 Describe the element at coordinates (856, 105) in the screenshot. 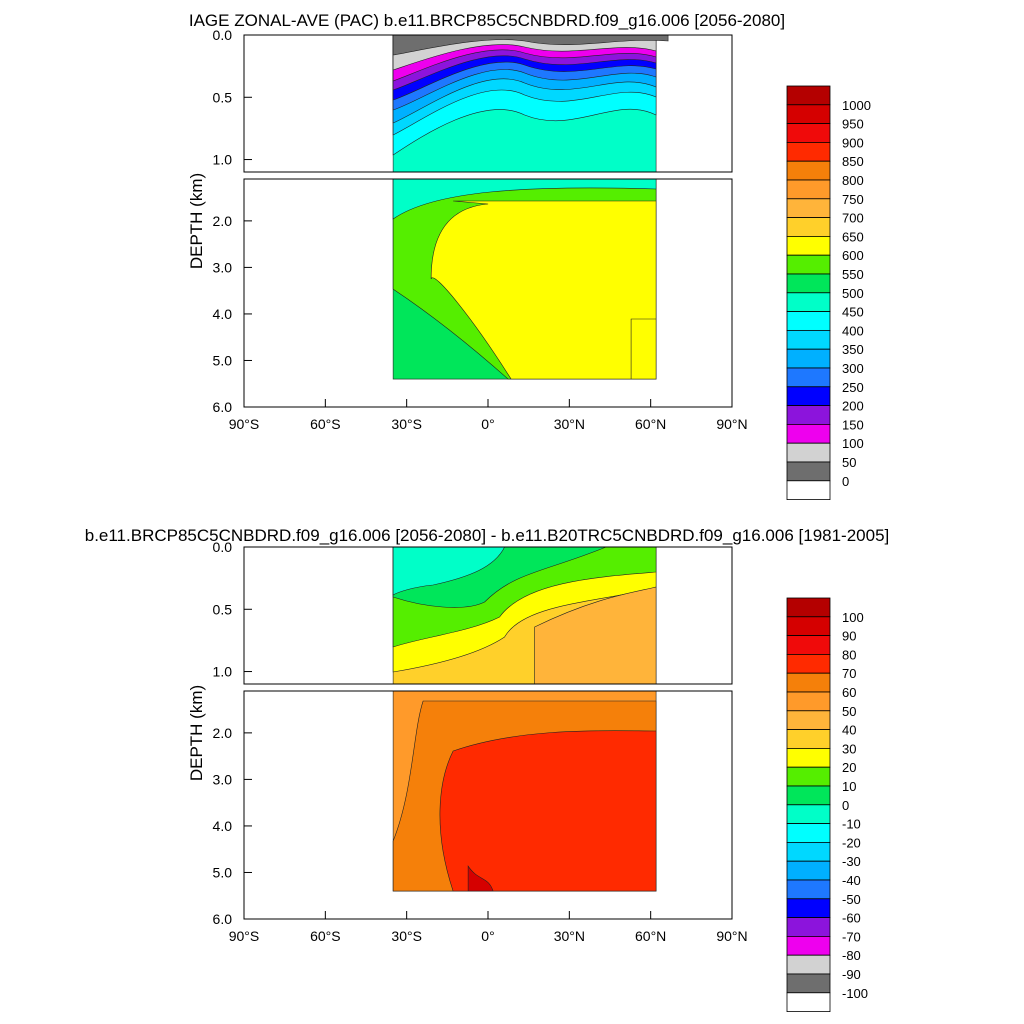

I see `colorbar-label: 1000` at that location.